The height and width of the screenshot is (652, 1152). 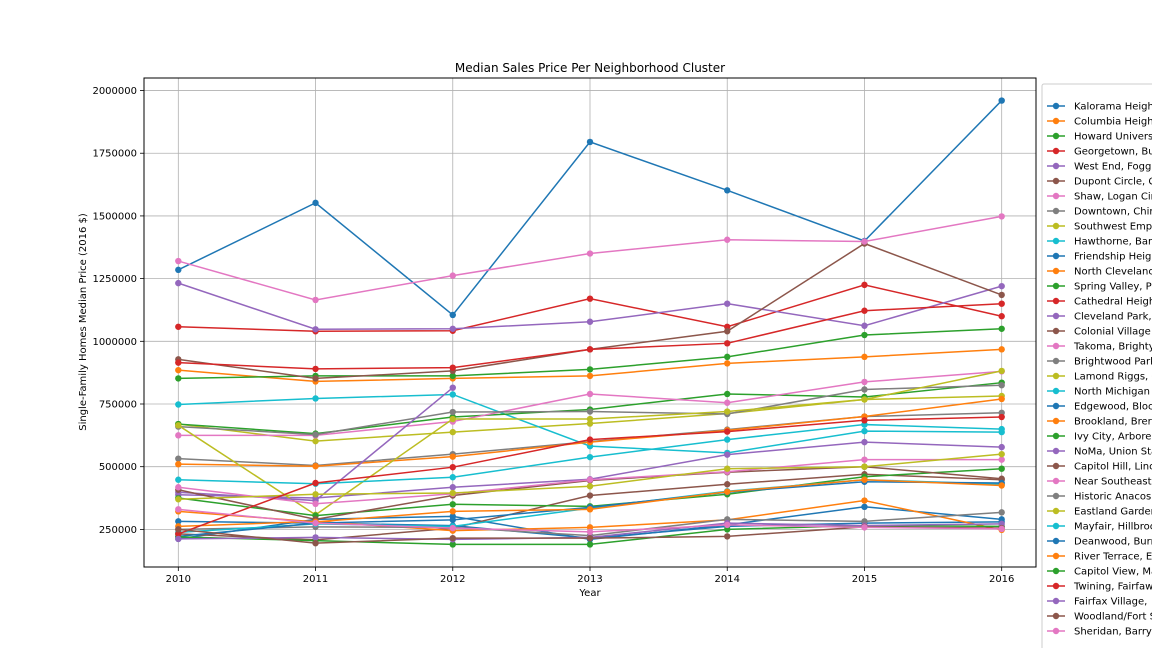 I want to click on legend-label: Friendship Heig, so click(x=1112, y=257).